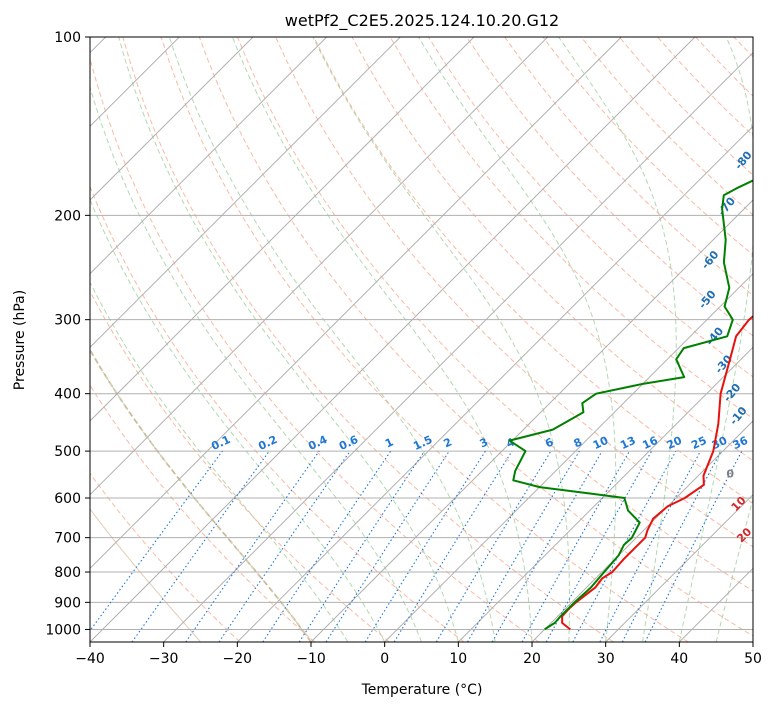  Describe the element at coordinates (238, 659) in the screenshot. I see `x-tick-label: −20` at that location.